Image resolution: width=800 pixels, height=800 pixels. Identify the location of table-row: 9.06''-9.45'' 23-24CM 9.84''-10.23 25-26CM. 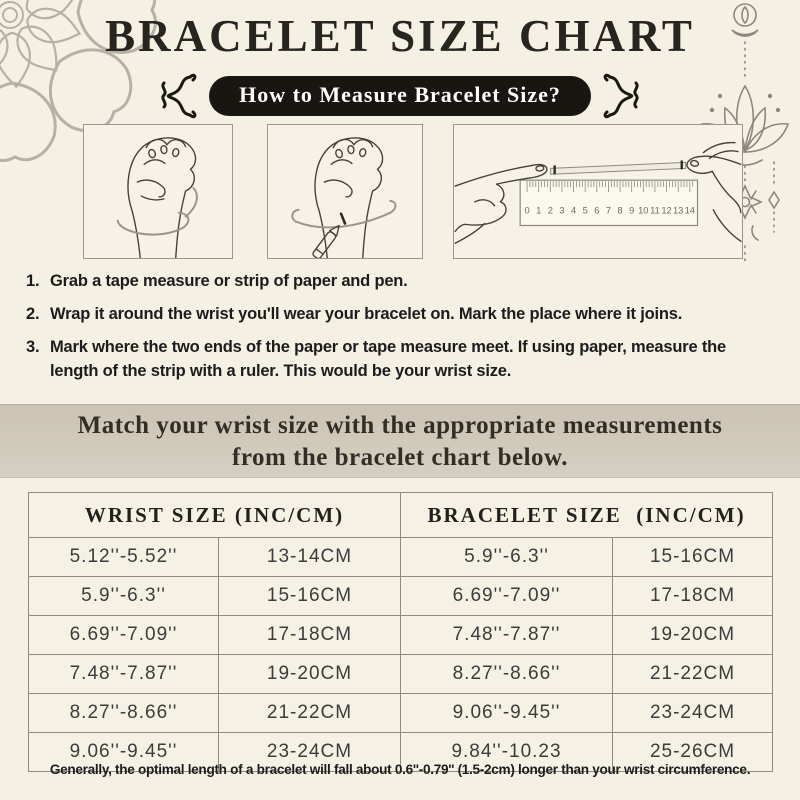
(401, 752).